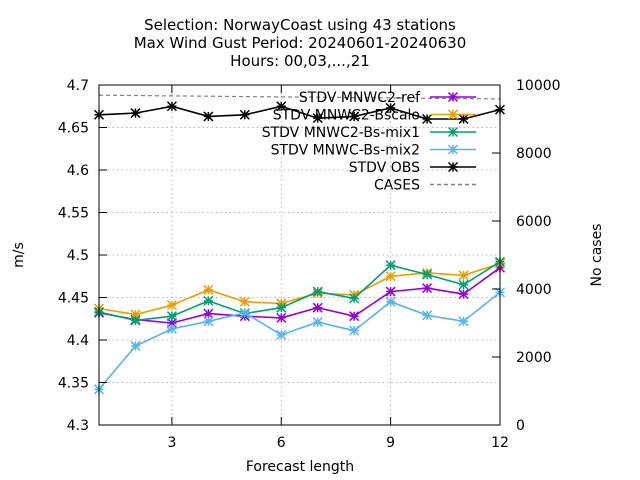 The image size is (640, 480). Describe the element at coordinates (300, 61) in the screenshot. I see `title-line-3: Hours: 00,03,...,21` at that location.